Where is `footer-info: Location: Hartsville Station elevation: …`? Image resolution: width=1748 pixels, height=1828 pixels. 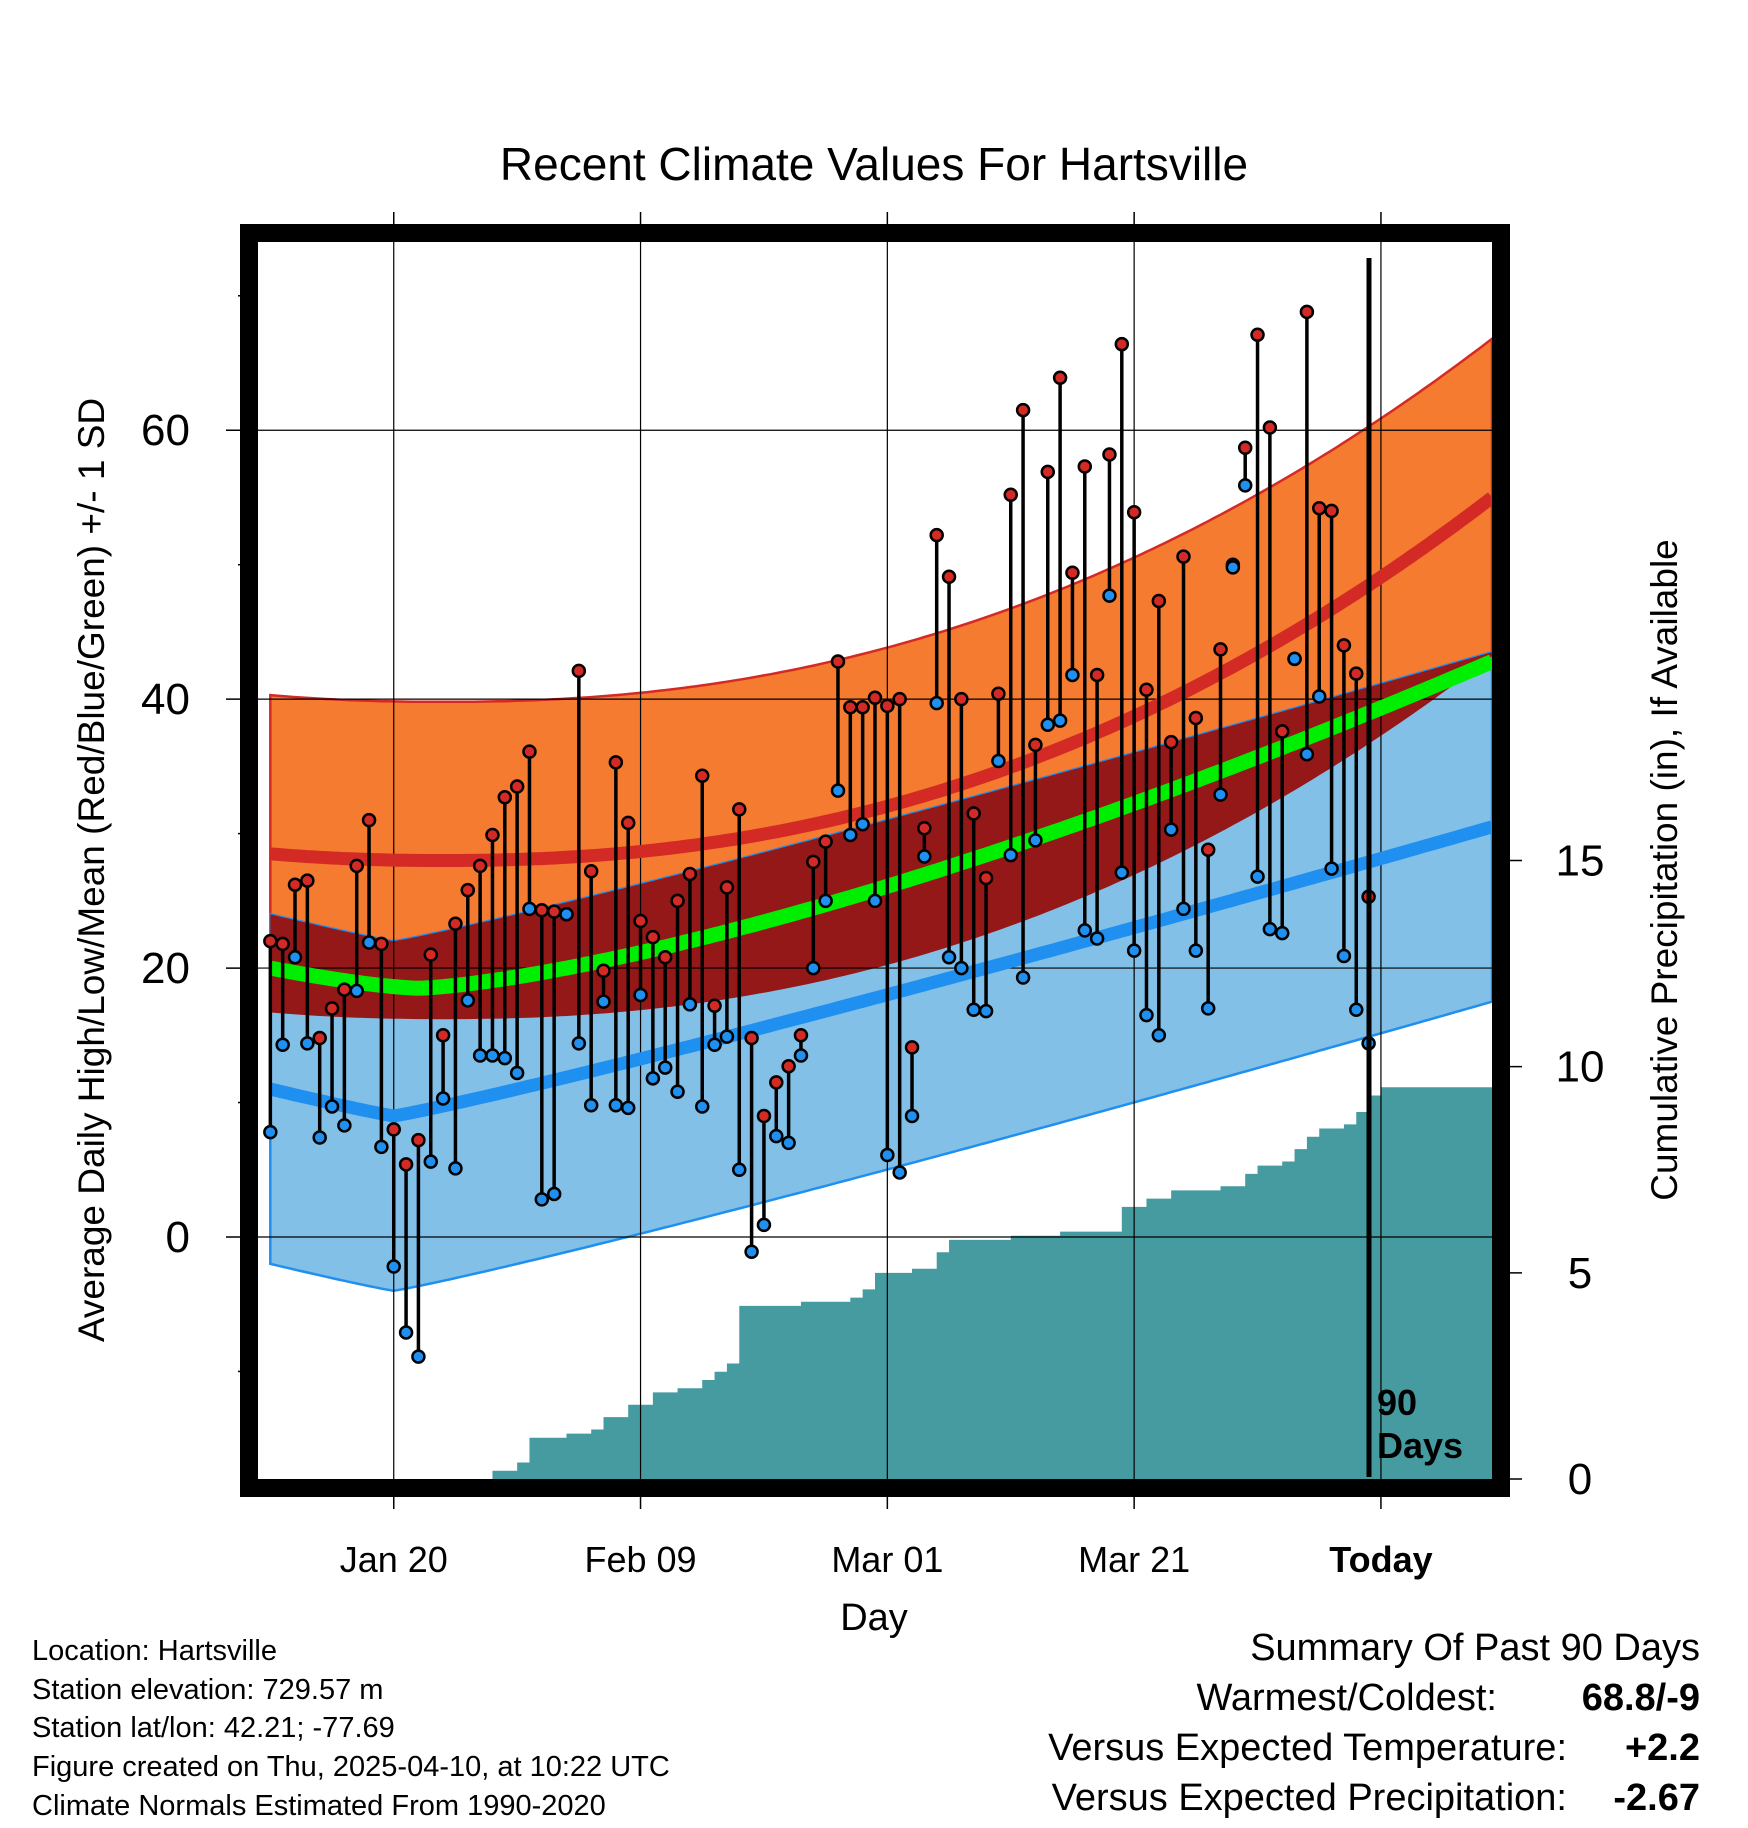
footer-info: Location: Hartsville Station elevation: … is located at coordinates (351, 1728).